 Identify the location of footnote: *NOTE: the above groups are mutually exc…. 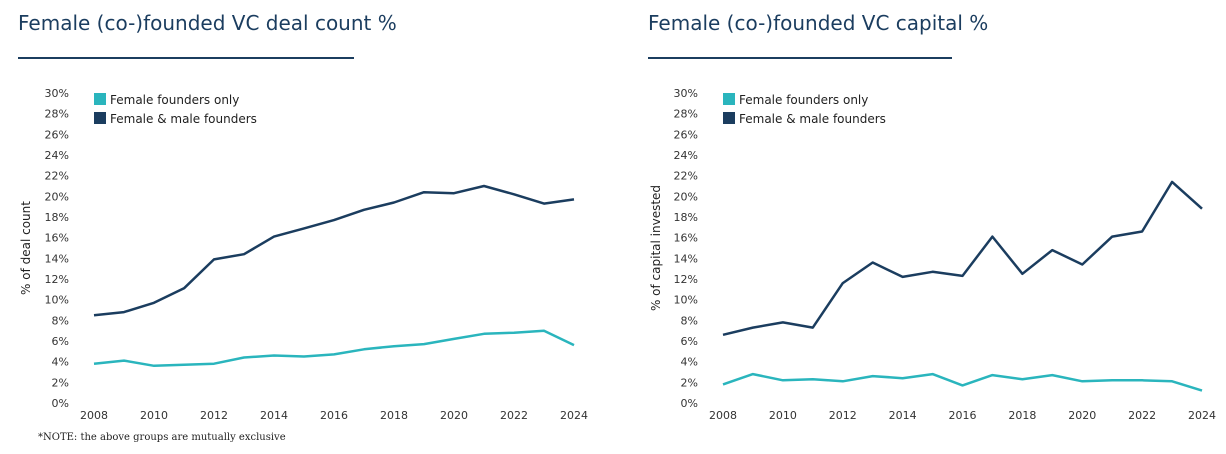
(162, 437).